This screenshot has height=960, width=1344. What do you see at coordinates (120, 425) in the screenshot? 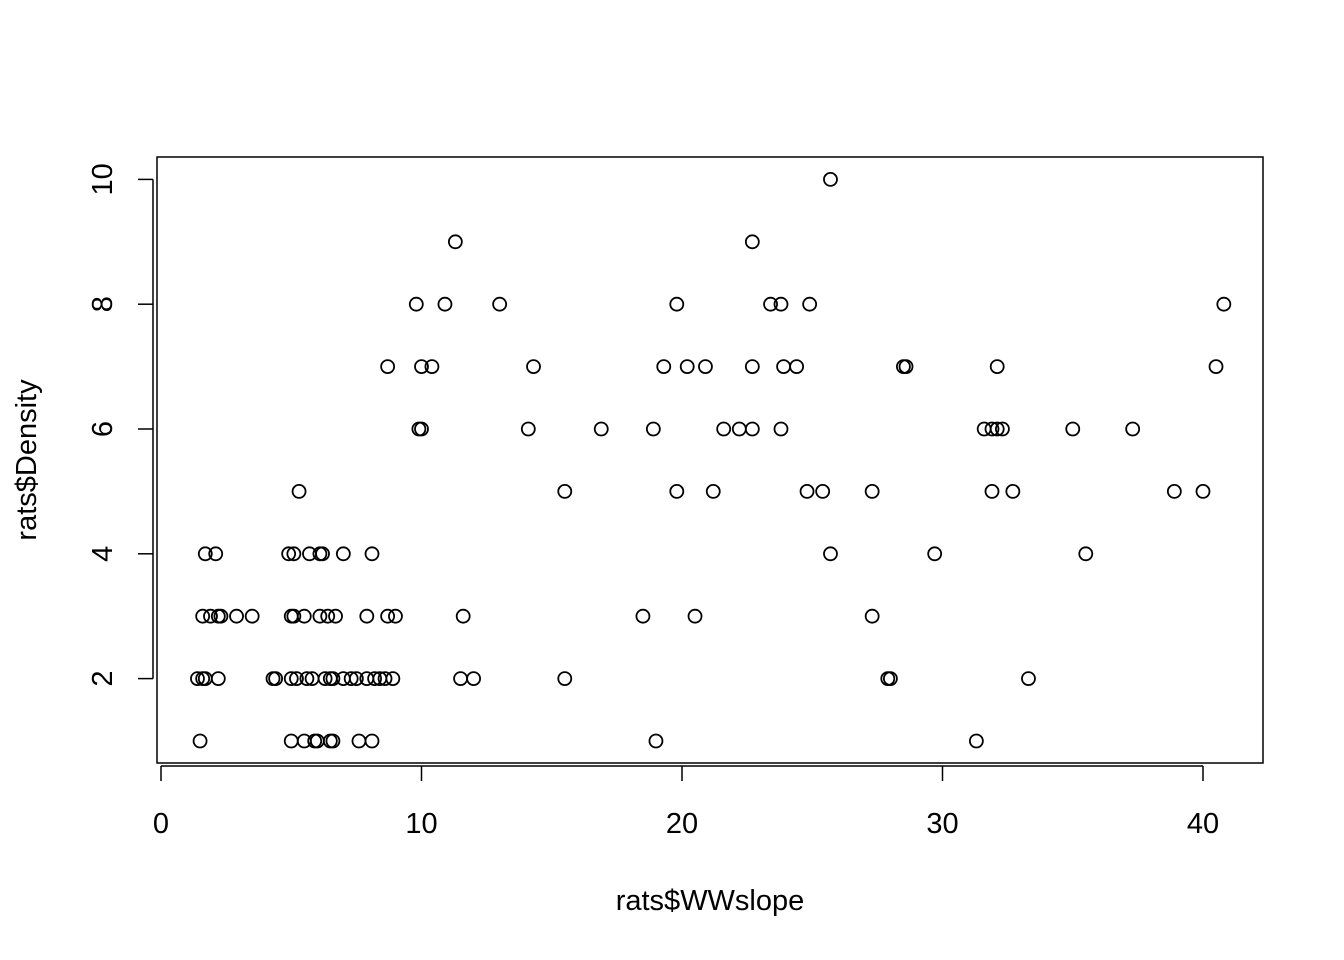
I see `y-axis: 2 4 6 8 10` at bounding box center [120, 425].